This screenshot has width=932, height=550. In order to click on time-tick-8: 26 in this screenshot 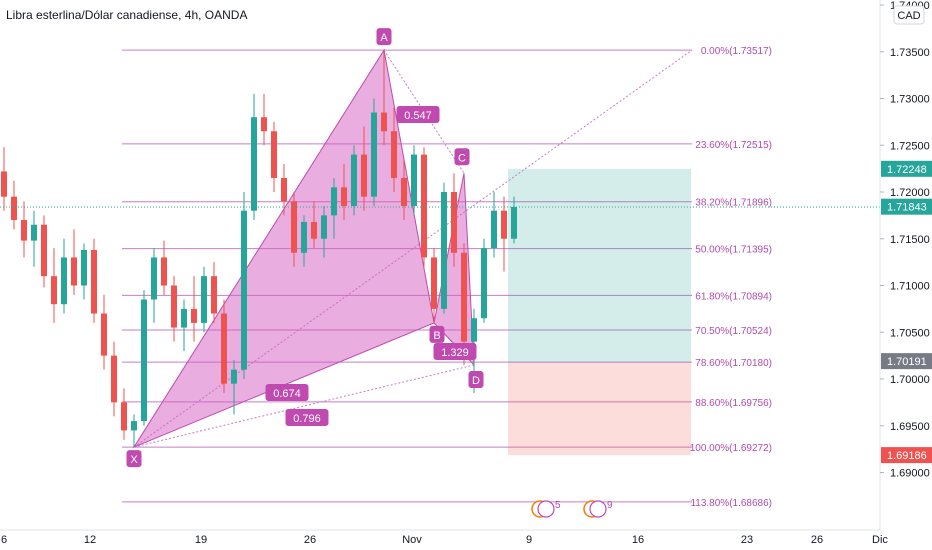, I will do `click(817, 540)`.